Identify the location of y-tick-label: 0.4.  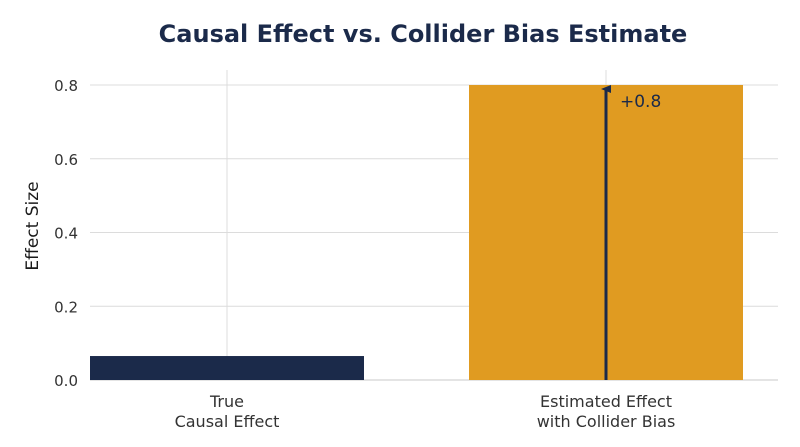
(66, 234).